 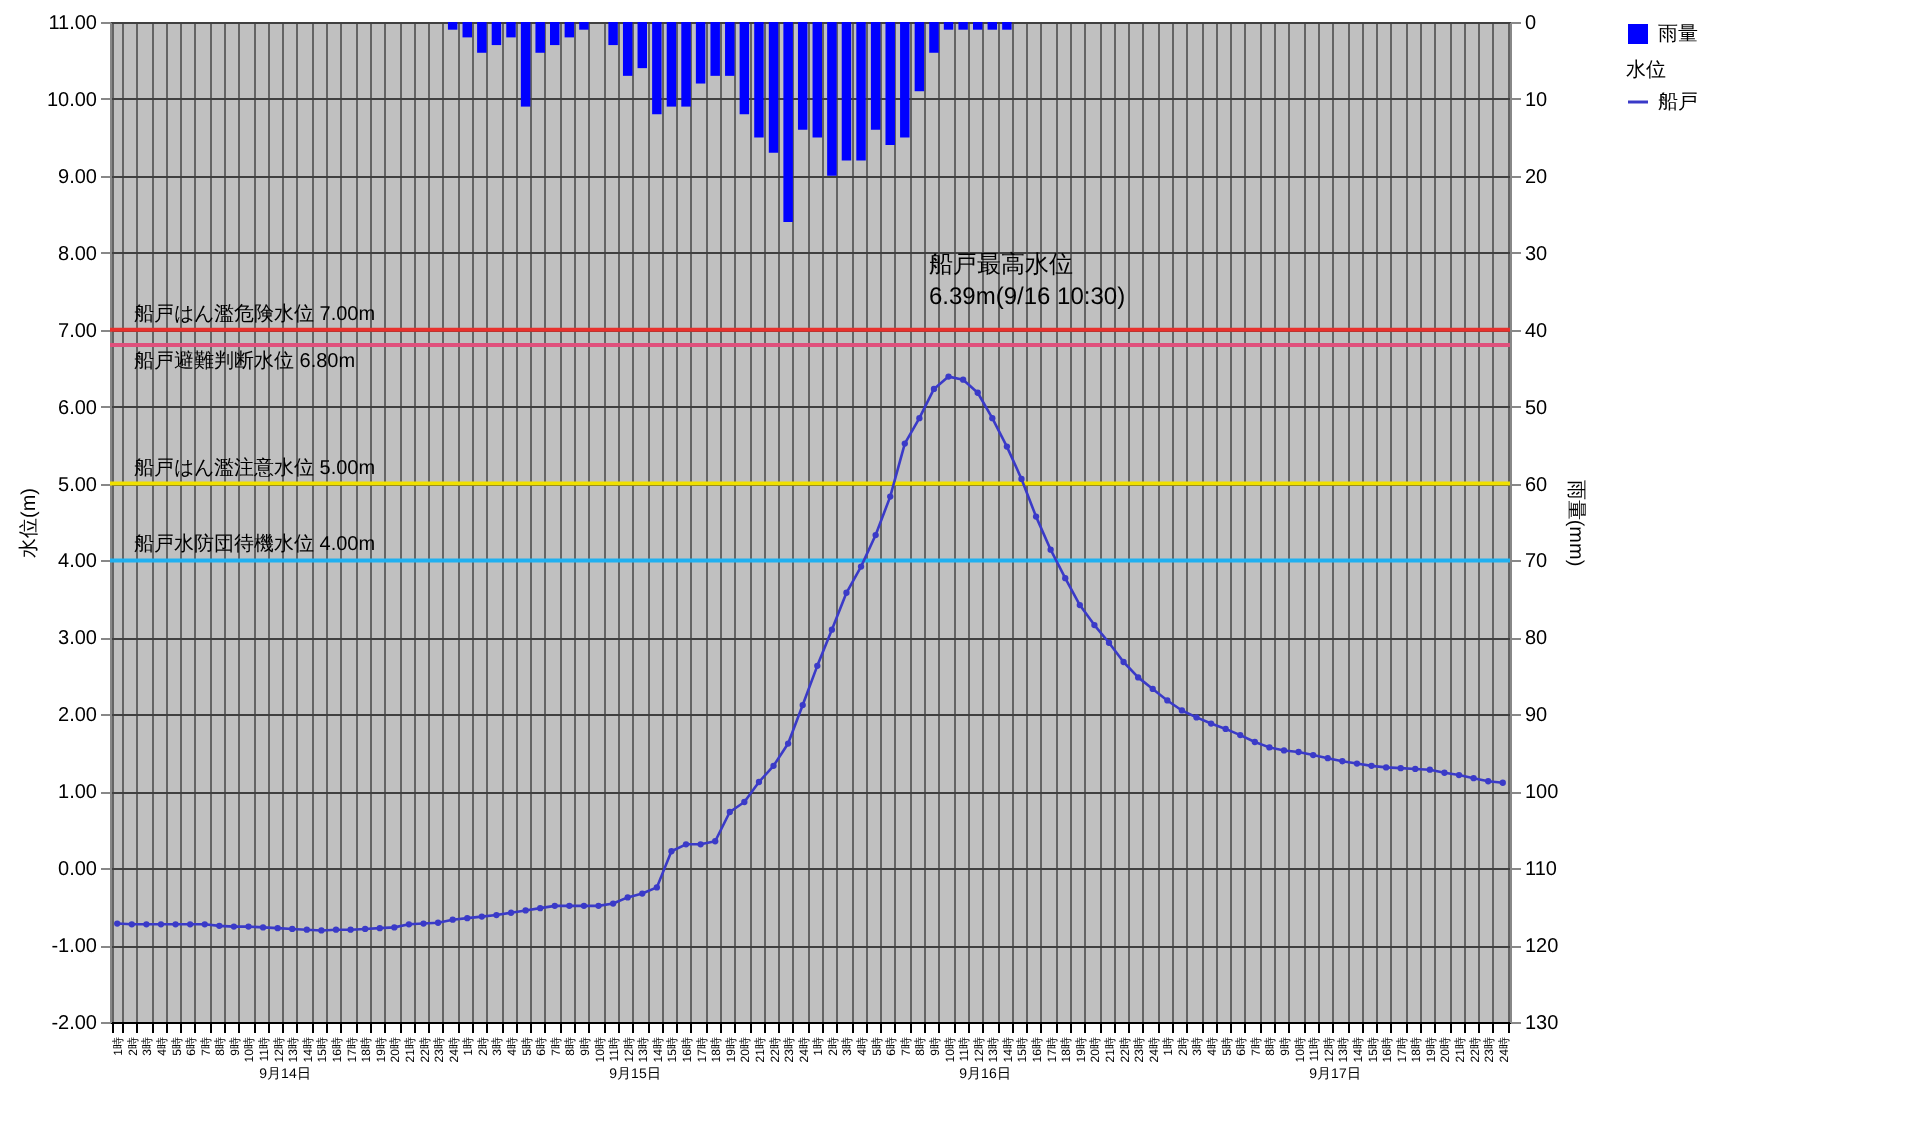 I want to click on y2-tick-label: 60, so click(x=1537, y=485).